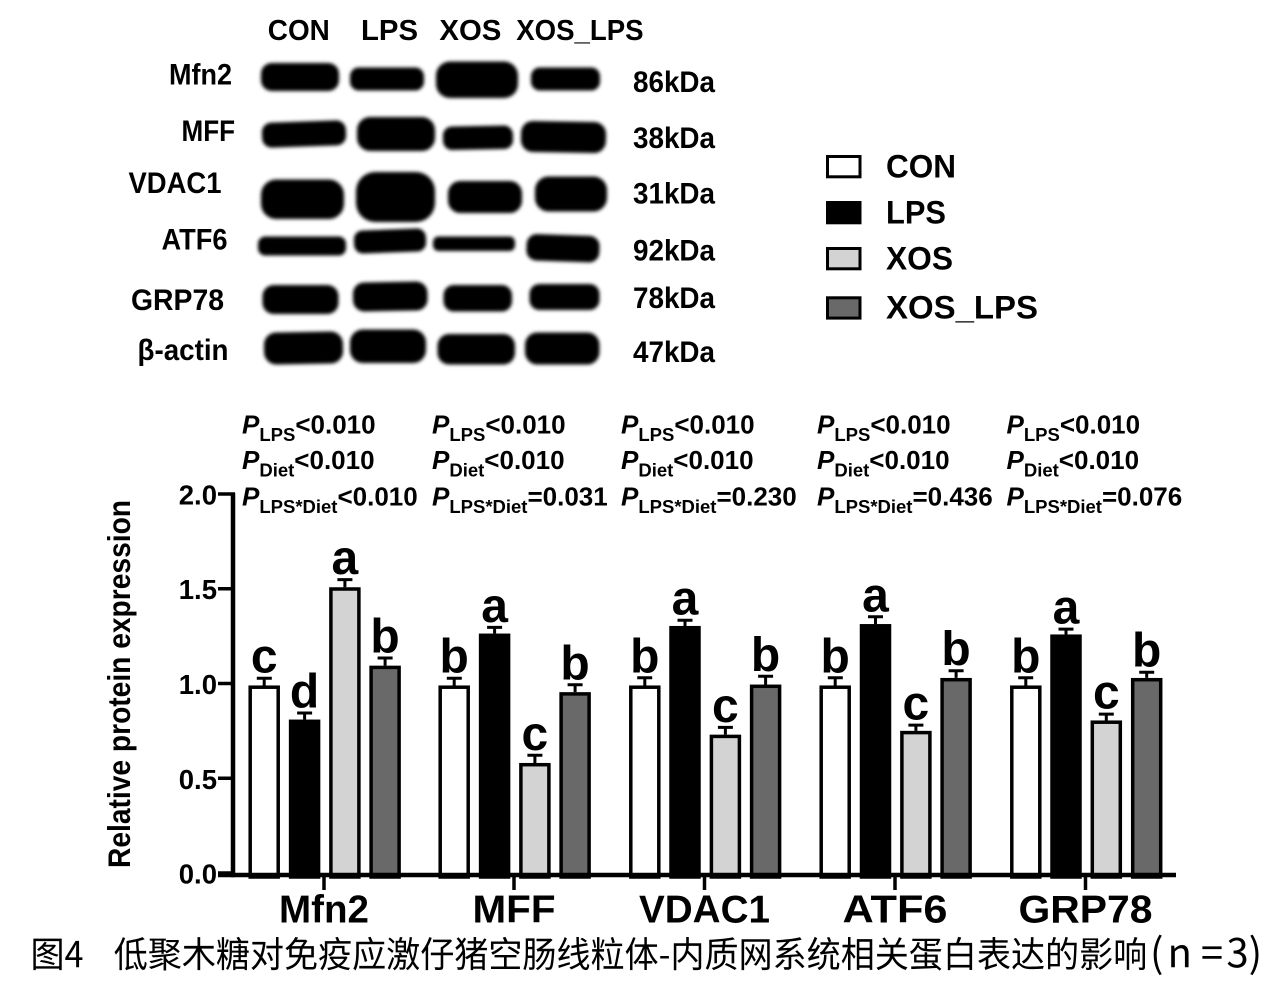 Image resolution: width=1285 pixels, height=989 pixels. What do you see at coordinates (674, 251) in the screenshot?
I see `svg-text: 92kDa` at bounding box center [674, 251].